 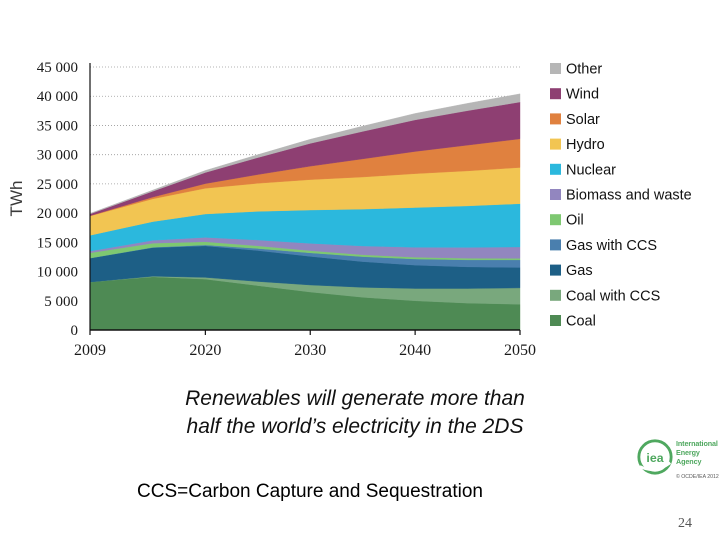 I want to click on iea-org-name: International Energy Agency, so click(x=698, y=452).